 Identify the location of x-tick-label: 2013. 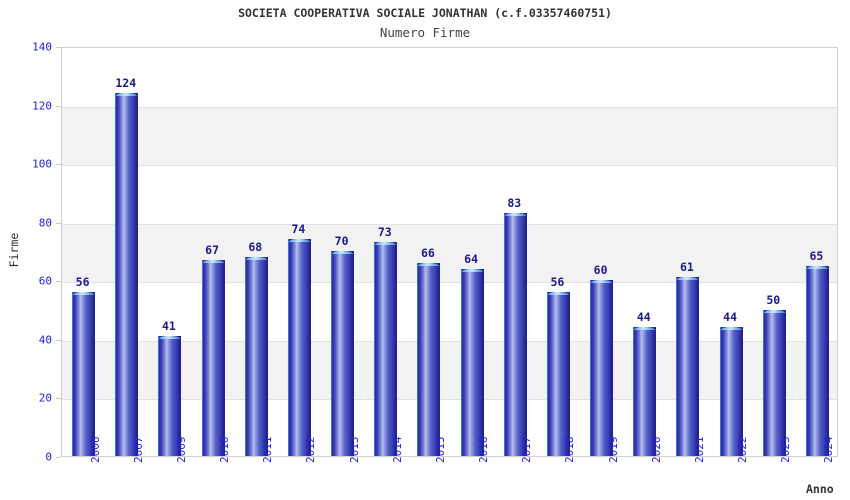
(354, 450).